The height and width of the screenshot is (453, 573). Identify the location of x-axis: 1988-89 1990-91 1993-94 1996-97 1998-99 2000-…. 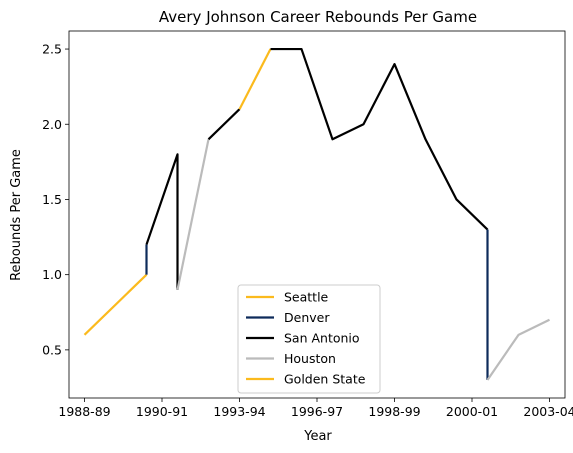
(315, 408).